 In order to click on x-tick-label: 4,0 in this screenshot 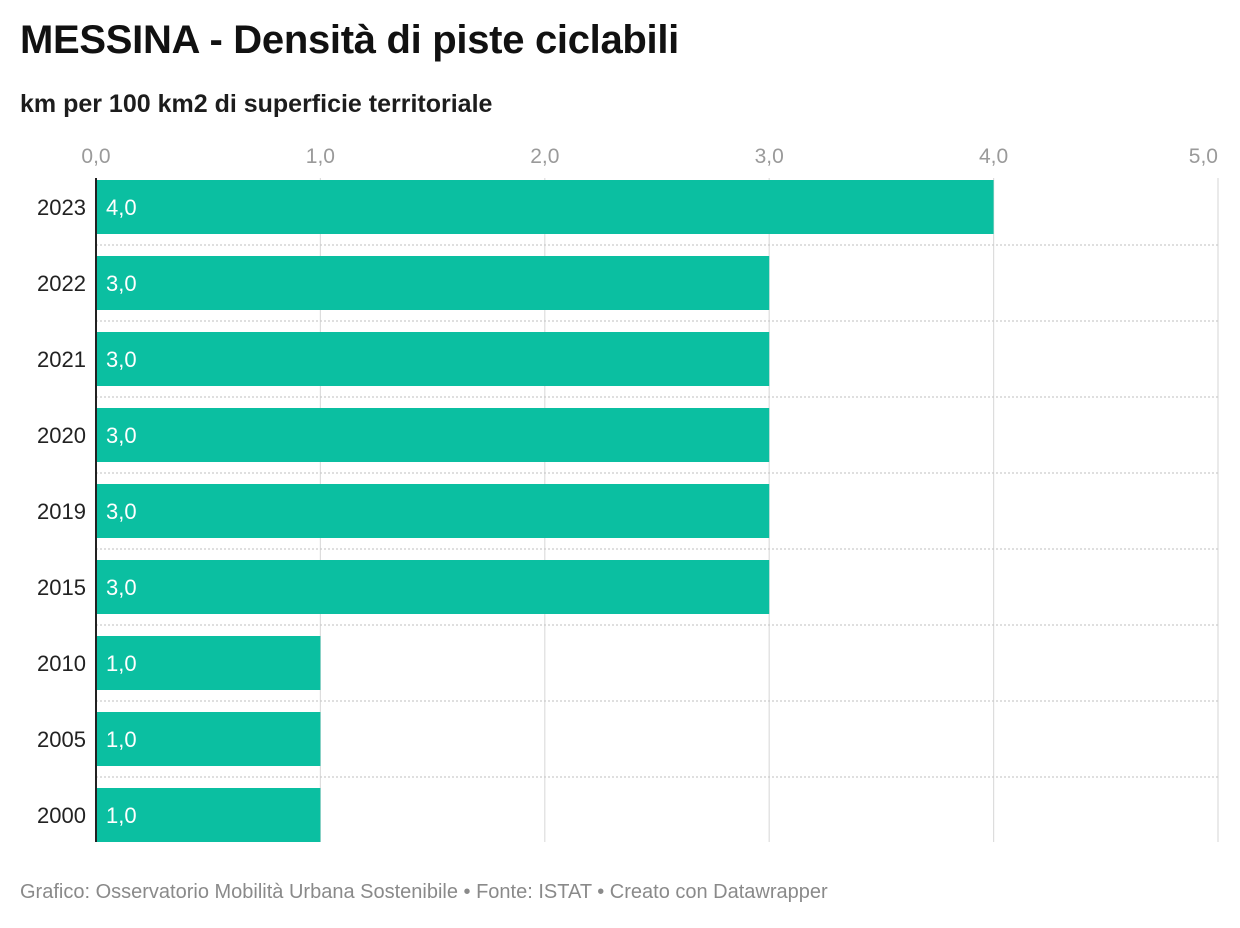, I will do `click(993, 156)`.